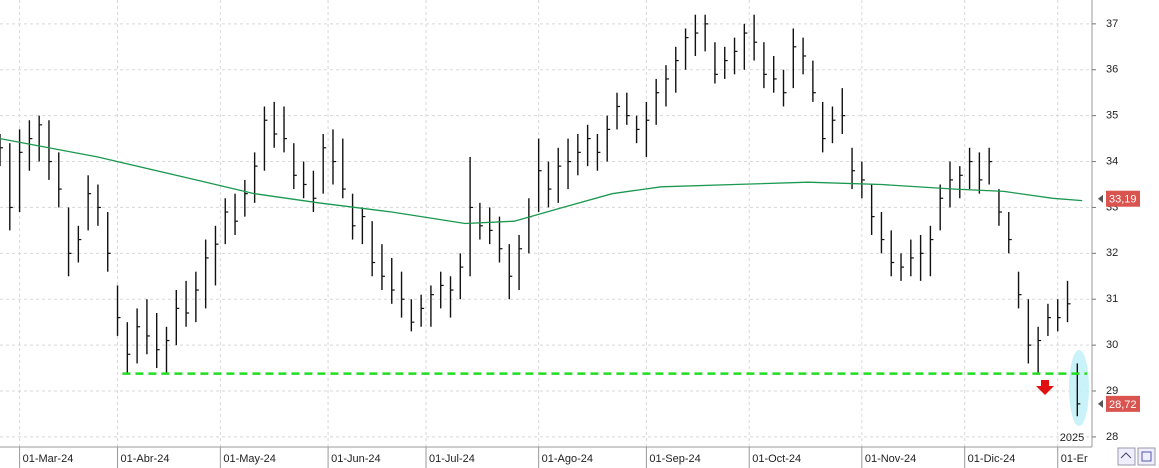  What do you see at coordinates (1112, 253) in the screenshot?
I see `y-tick-label: 32` at bounding box center [1112, 253].